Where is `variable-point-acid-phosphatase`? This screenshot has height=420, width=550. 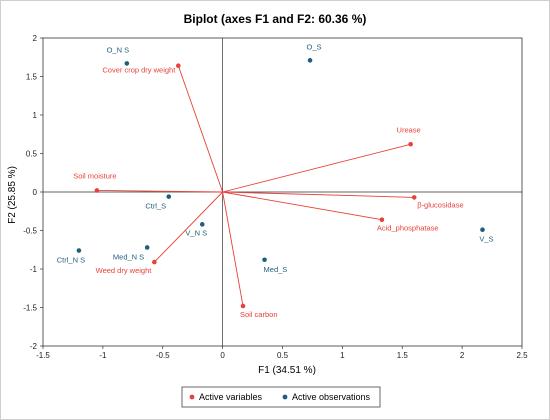
variable-point-acid-phosphatase is located at coordinates (382, 220).